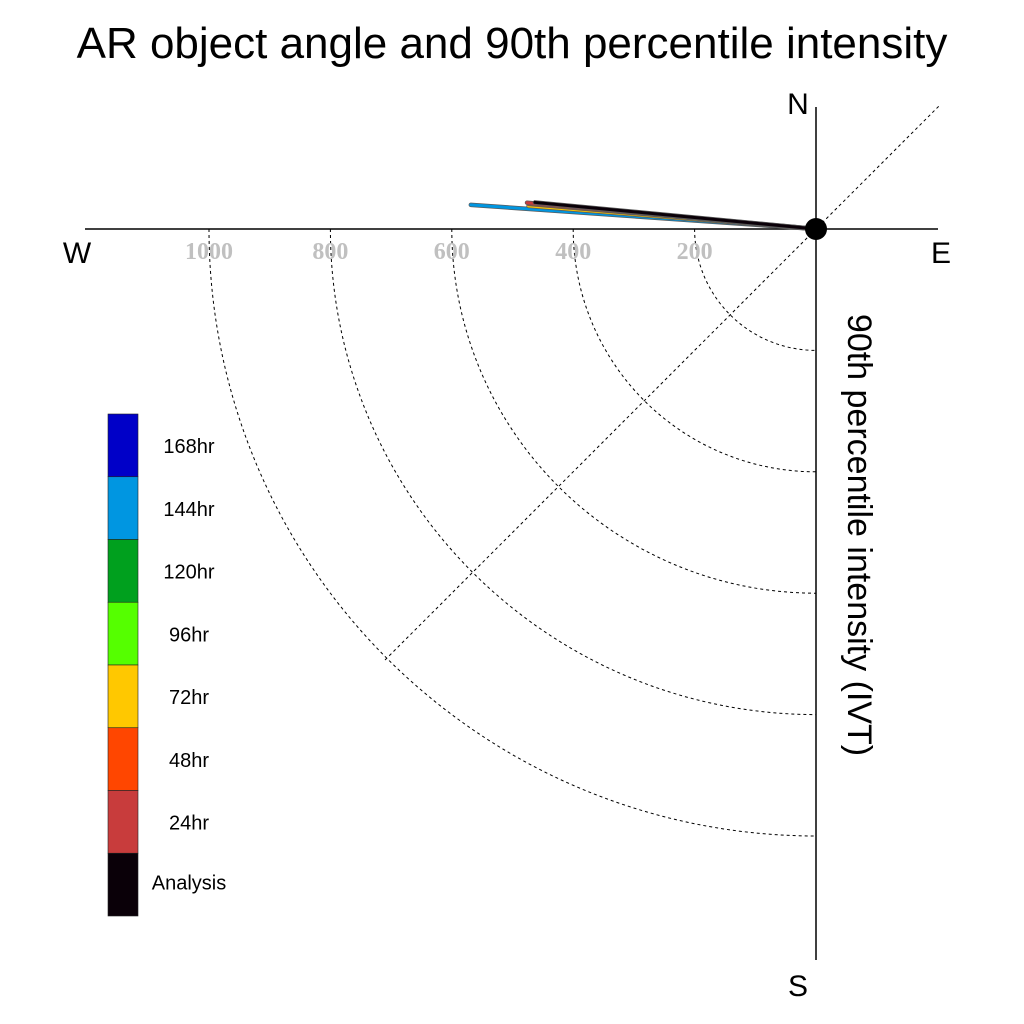 The height and width of the screenshot is (1024, 1024). I want to click on legend-label-96hr: 96hr, so click(189, 635).